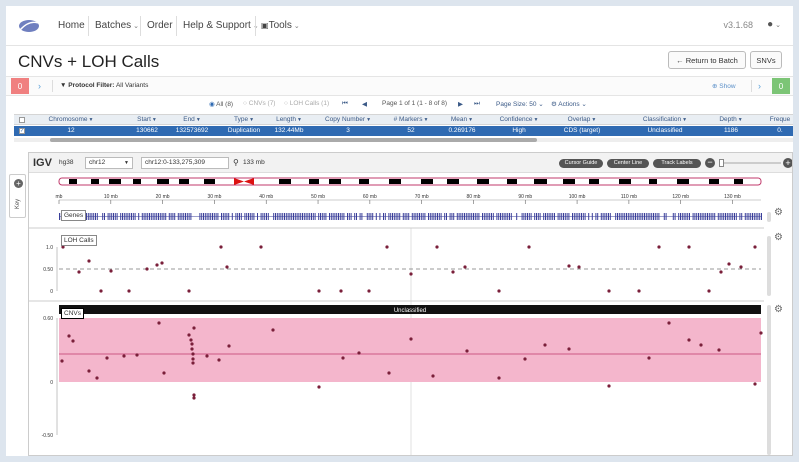 This screenshot has width=799, height=462. I want to click on genes-track-label: Genes, so click(74, 215).